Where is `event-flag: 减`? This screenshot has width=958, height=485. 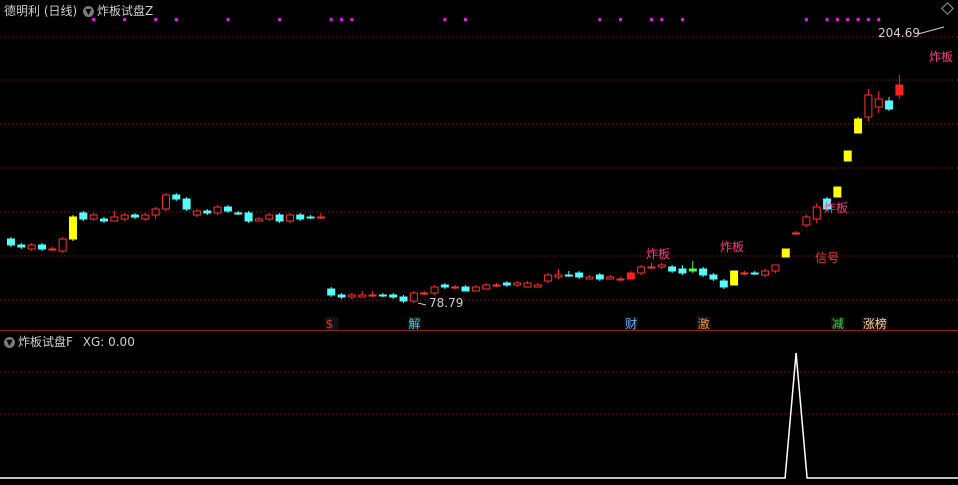
event-flag: 减 is located at coordinates (838, 324).